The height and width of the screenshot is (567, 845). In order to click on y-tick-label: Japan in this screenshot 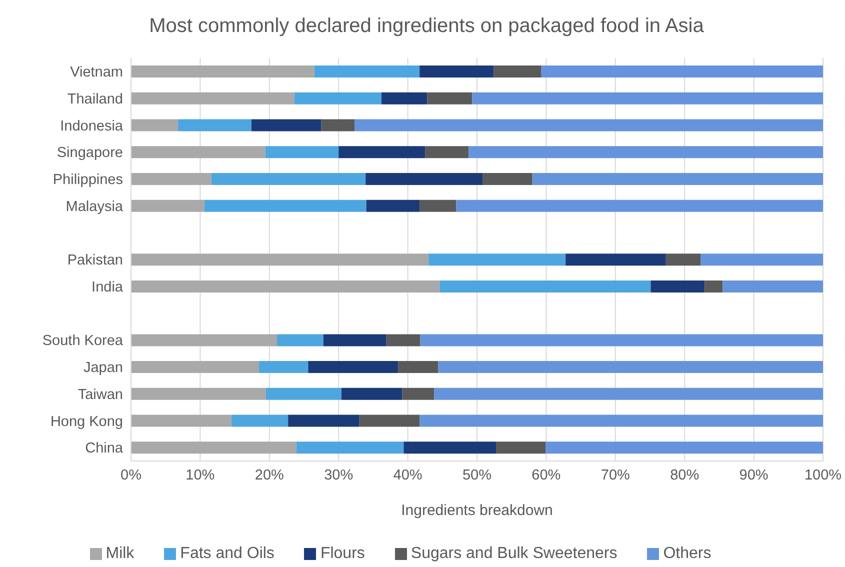, I will do `click(103, 368)`.